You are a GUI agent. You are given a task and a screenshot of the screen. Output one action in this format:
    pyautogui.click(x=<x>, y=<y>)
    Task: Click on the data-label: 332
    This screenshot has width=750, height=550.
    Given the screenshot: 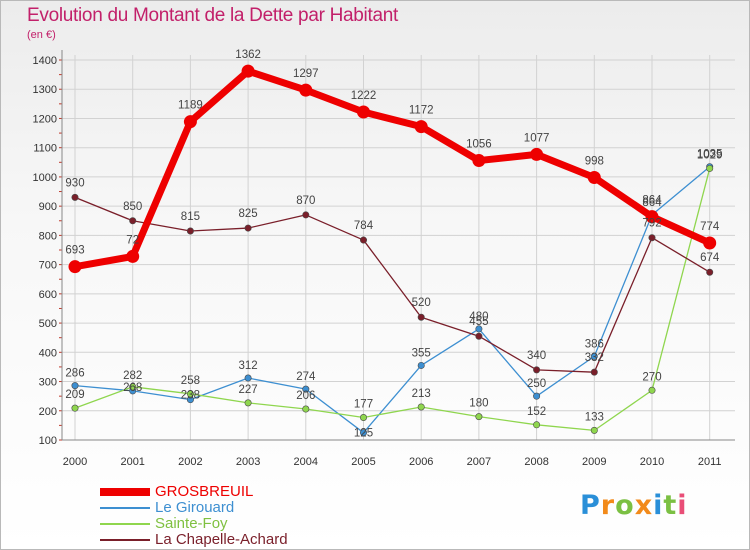 What is the action you would take?
    pyautogui.click(x=594, y=358)
    